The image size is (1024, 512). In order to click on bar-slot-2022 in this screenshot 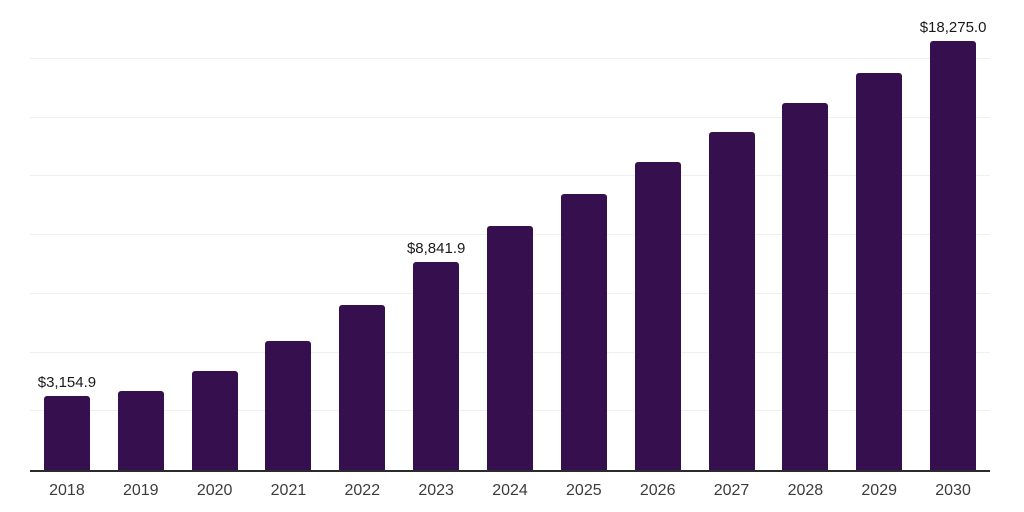, I will do `click(362, 235)`.